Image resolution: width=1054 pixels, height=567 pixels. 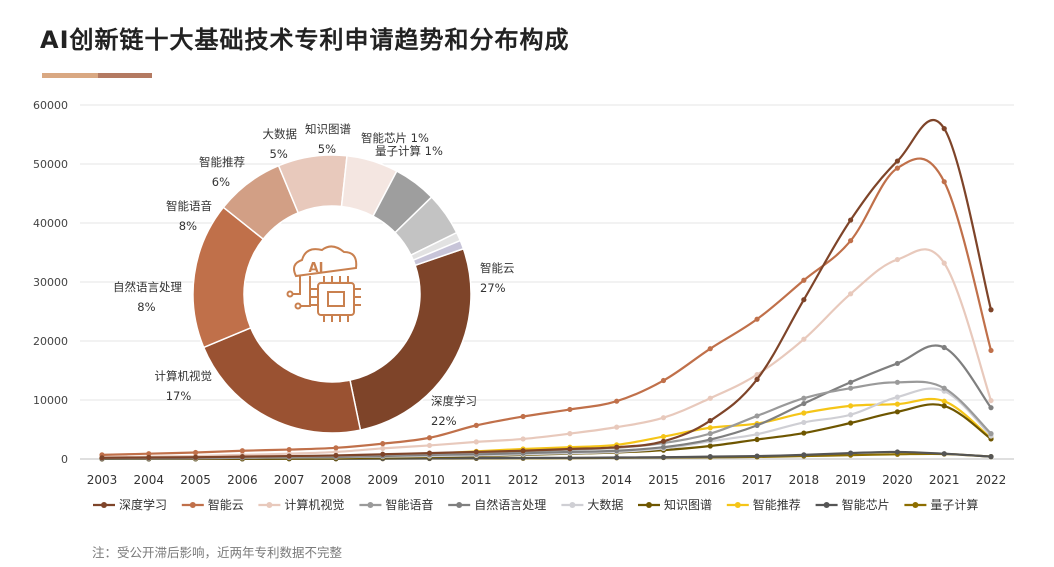 I want to click on legend-label: 自然语言处理, so click(x=510, y=504).